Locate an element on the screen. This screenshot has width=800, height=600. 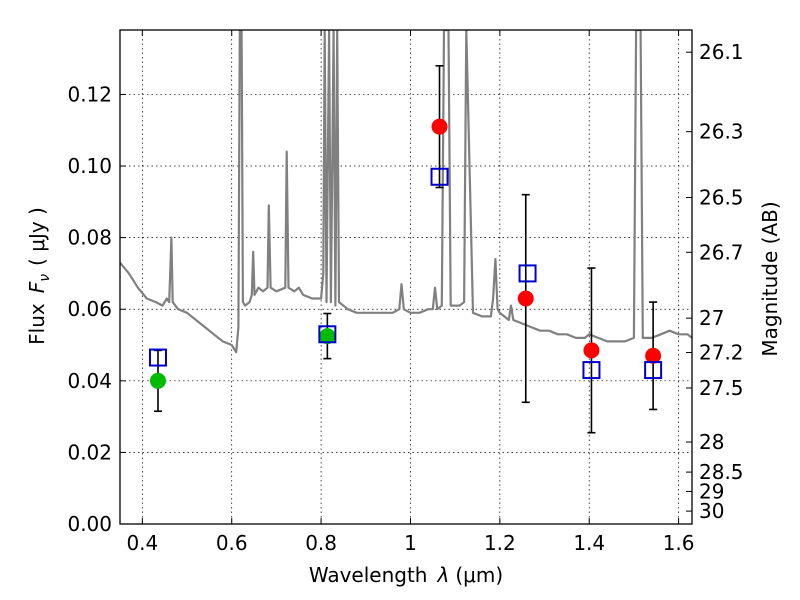
x-tick-label: 1 is located at coordinates (410, 543).